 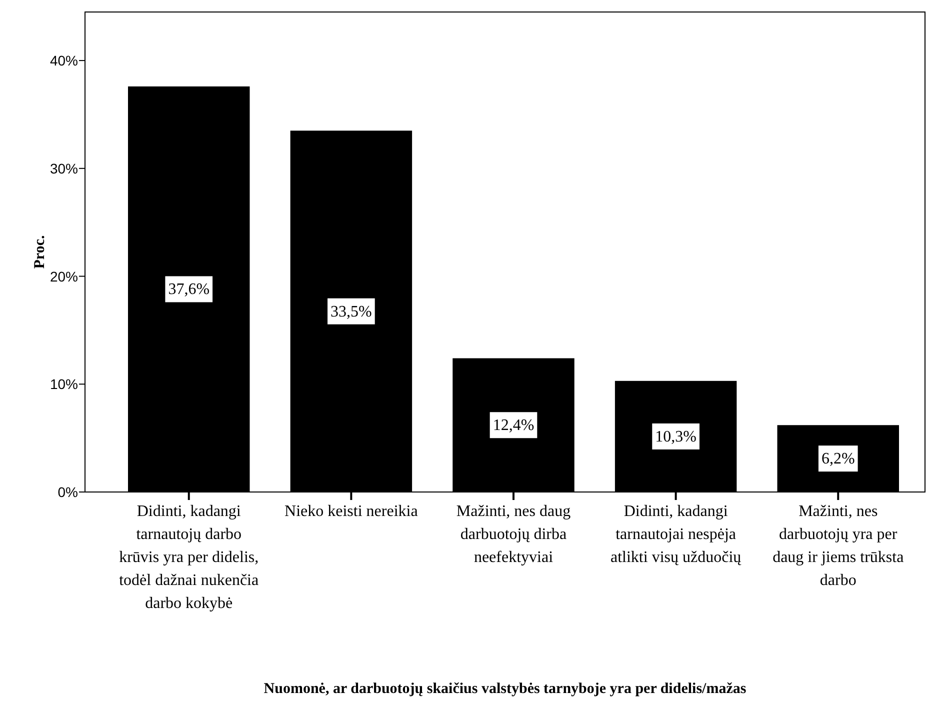 What do you see at coordinates (189, 557) in the screenshot?
I see `x-tick-label: Didinti, kadangi tarnautojų darbo krūvis yra per didelis, todėl dažnai nukenčia darbo kokybė` at bounding box center [189, 557].